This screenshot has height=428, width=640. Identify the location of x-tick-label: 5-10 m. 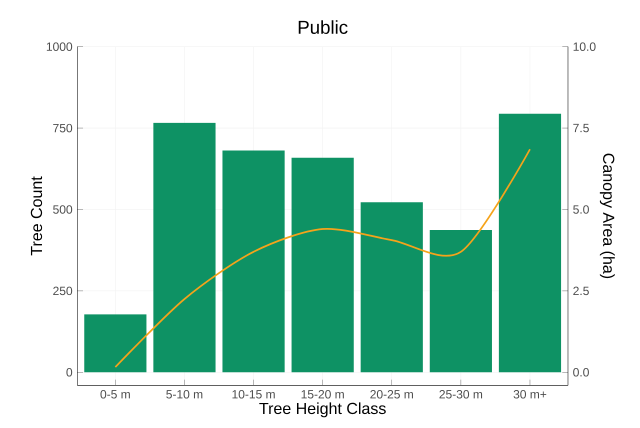
(184, 394).